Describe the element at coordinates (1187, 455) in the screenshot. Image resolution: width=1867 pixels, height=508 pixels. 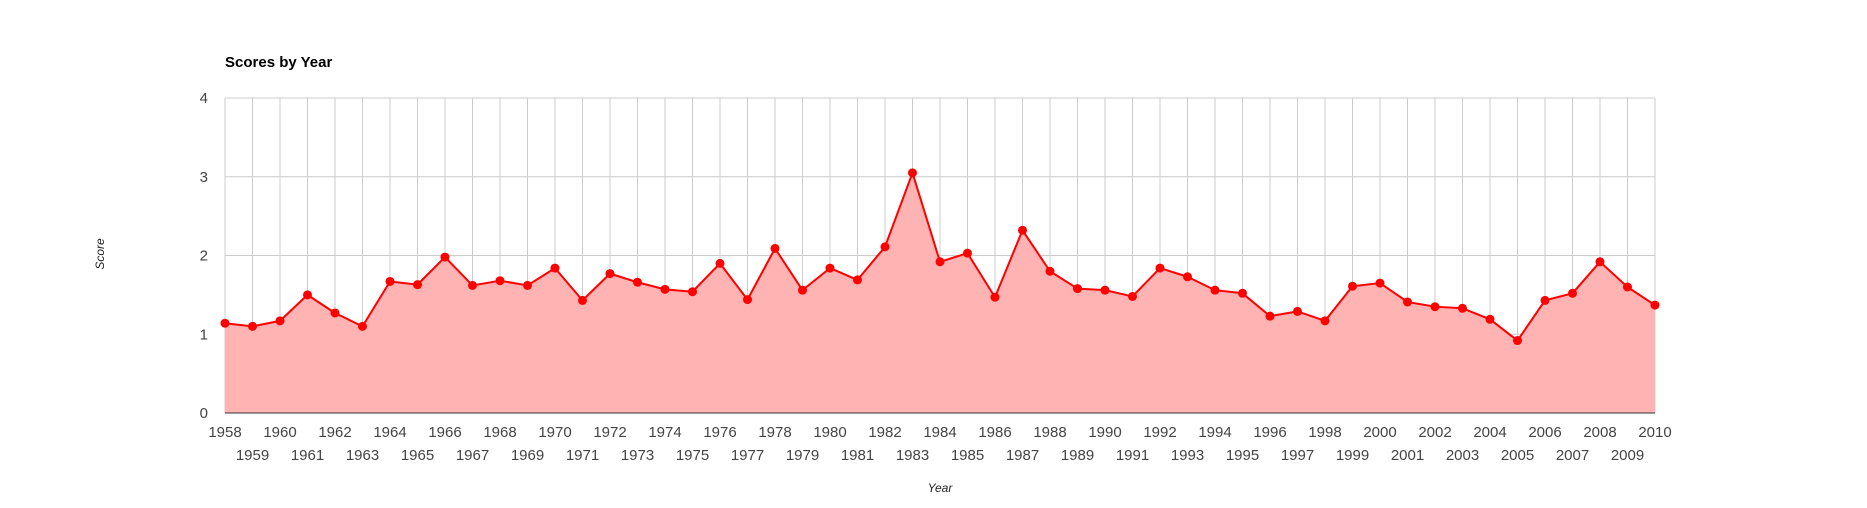
I see `x-tick-label: 1993` at that location.